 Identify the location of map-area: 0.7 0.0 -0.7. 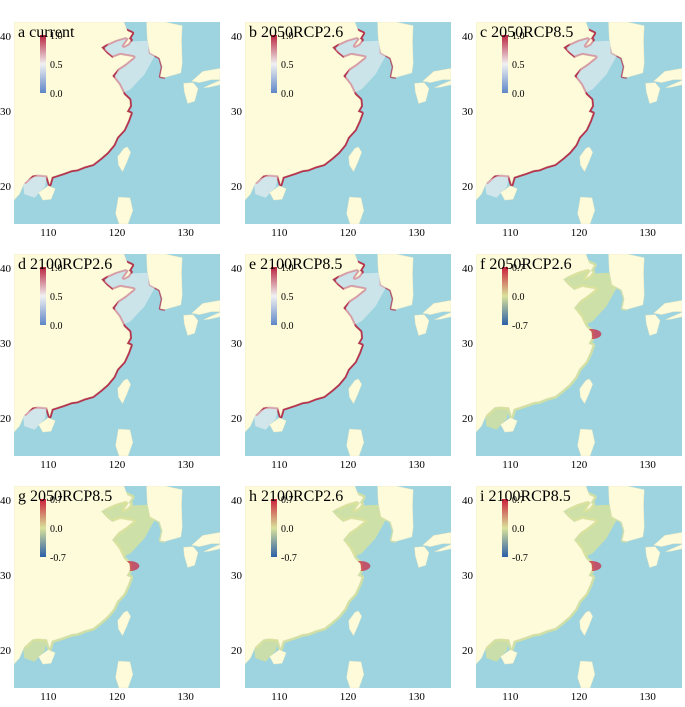
(579, 355).